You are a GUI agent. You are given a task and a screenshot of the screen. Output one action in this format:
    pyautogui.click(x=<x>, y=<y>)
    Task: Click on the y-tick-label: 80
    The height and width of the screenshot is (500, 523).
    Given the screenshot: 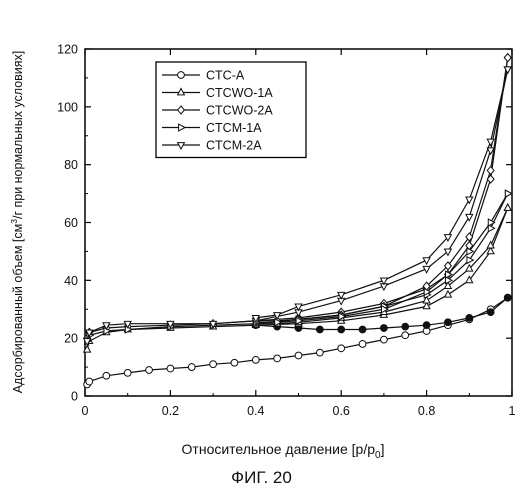 What is the action you would take?
    pyautogui.click(x=71, y=165)
    